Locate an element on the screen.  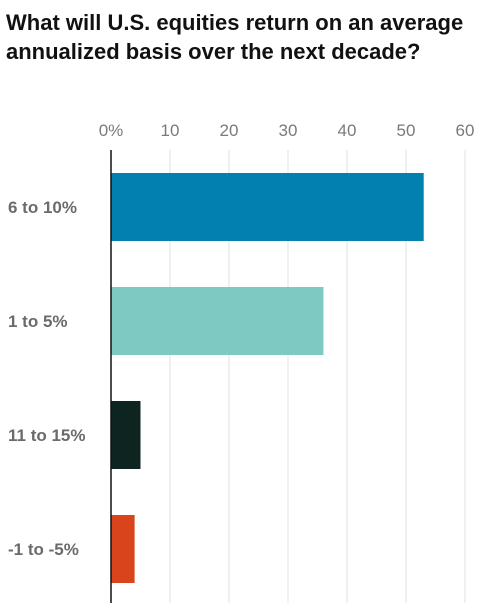
category-label: 6 to 10% is located at coordinates (42, 207).